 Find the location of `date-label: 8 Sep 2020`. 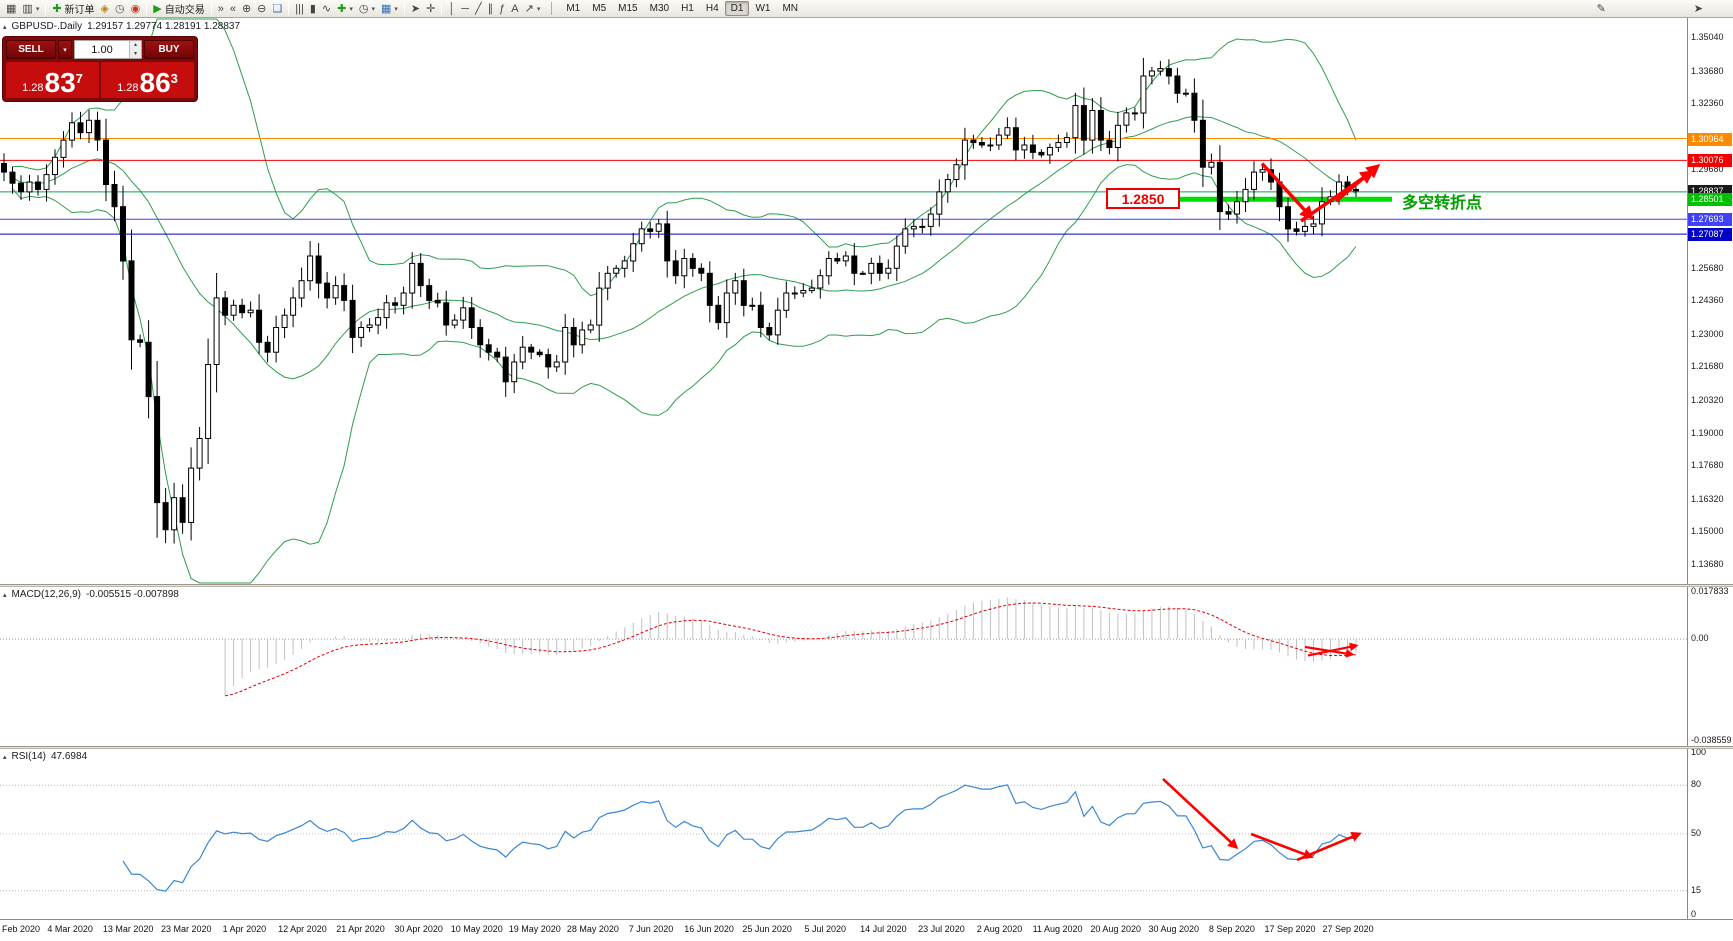

date-label: 8 Sep 2020 is located at coordinates (1231, 929).